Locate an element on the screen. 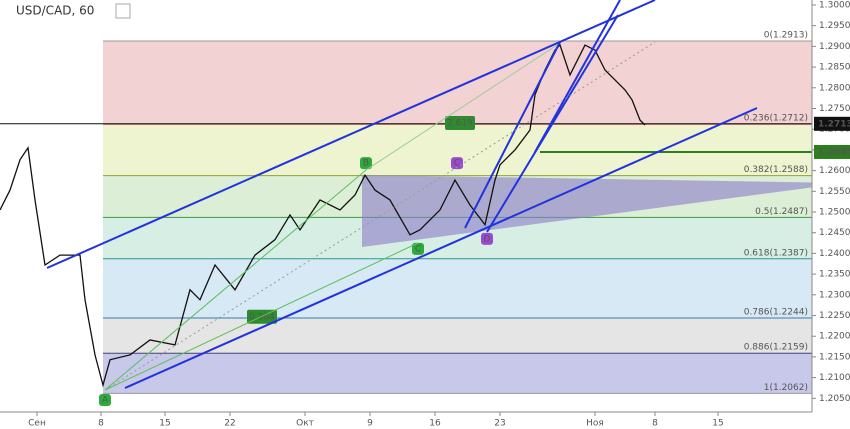  x-tick-label: 16 is located at coordinates (435, 424).